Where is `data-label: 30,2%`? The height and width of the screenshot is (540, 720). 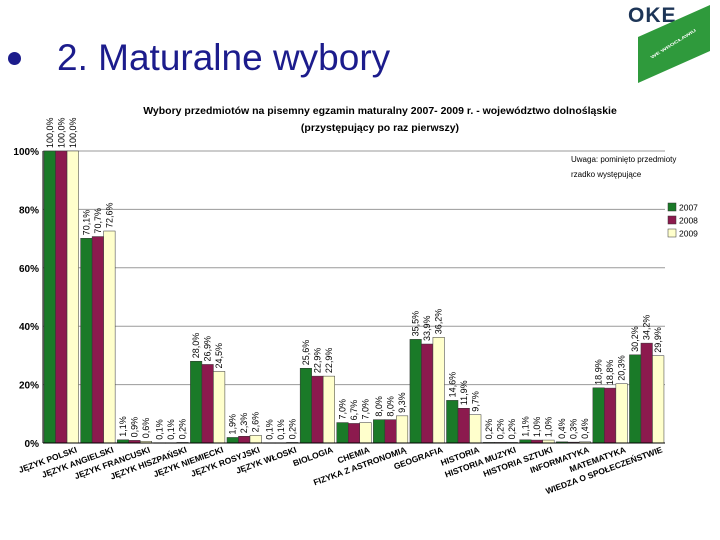 data-label: 30,2% is located at coordinates (635, 339).